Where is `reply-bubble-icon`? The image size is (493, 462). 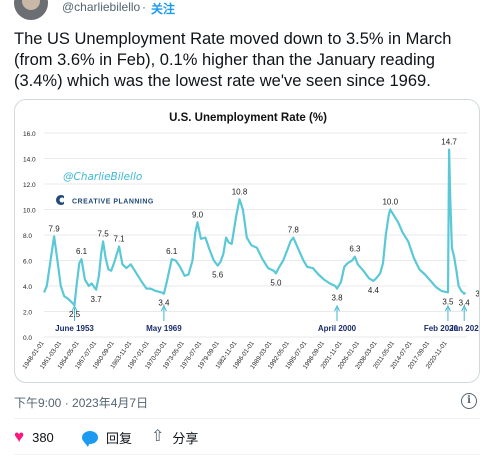
reply-bubble-icon is located at coordinates (90, 438).